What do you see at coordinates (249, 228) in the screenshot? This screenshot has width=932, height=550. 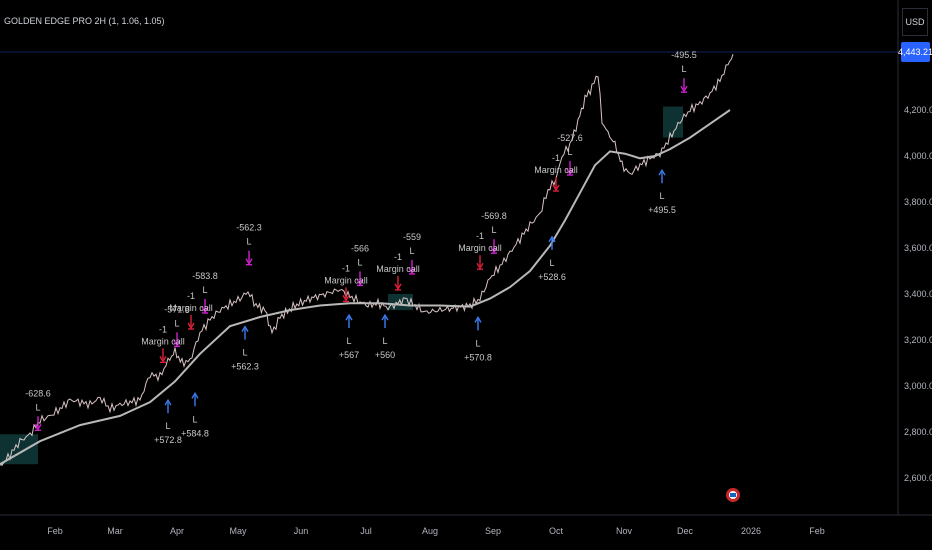 I see `short-signal-value: -562.3` at bounding box center [249, 228].